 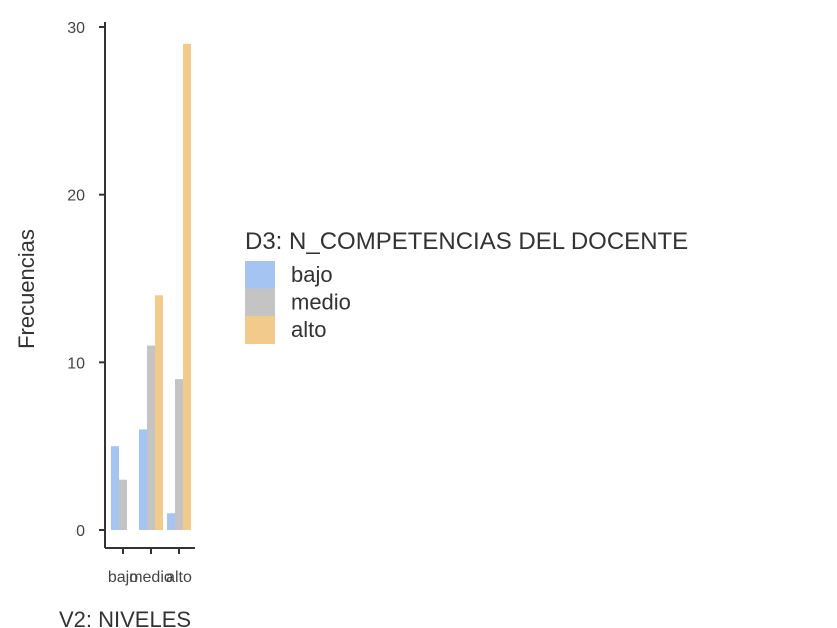 I want to click on legend-key-medio, so click(x=260, y=302).